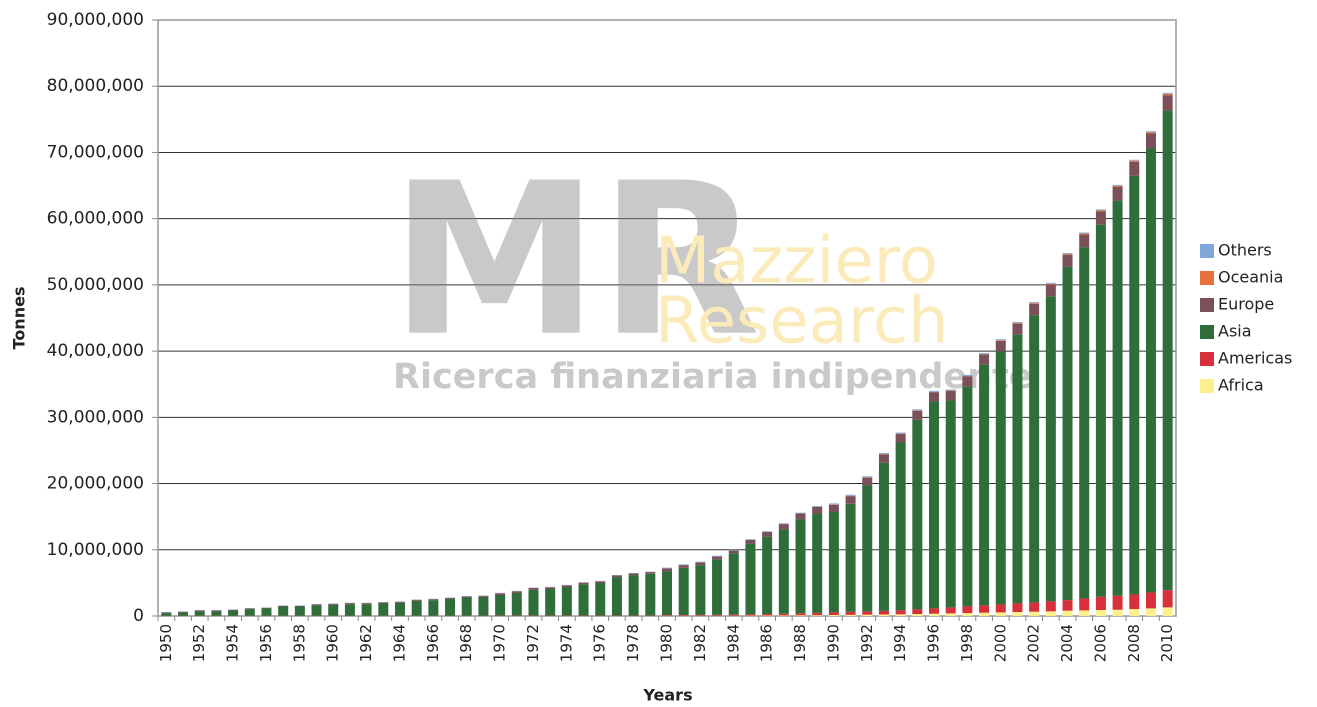 Image resolution: width=1317 pixels, height=707 pixels. What do you see at coordinates (1167, 643) in the screenshot?
I see `x-tick-label: 2010` at bounding box center [1167, 643].